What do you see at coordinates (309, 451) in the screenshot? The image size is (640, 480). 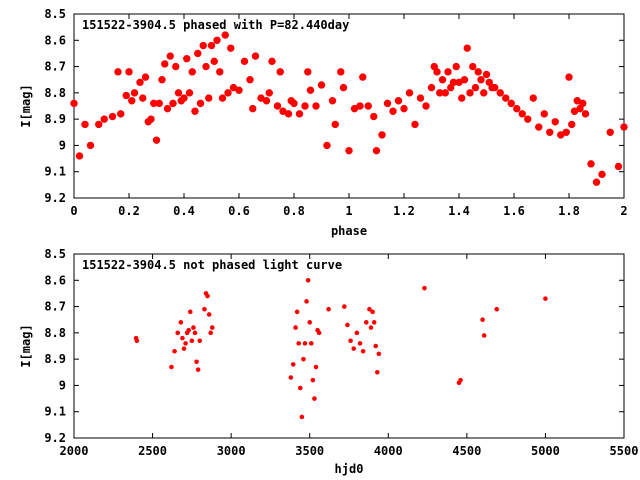 I see `x-tick-label: 3500` at bounding box center [309, 451].